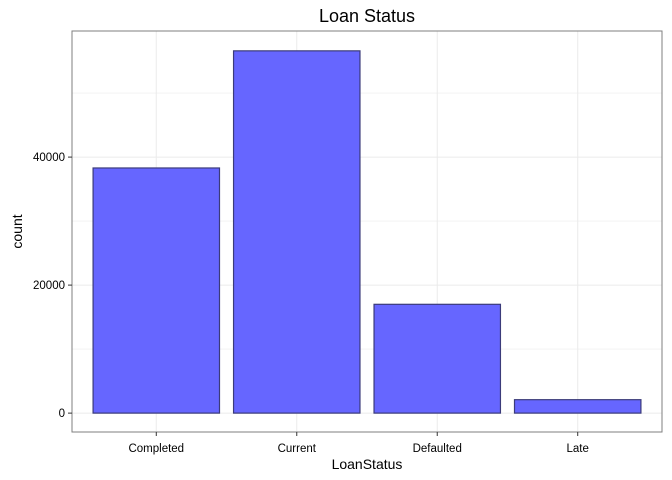  What do you see at coordinates (437, 449) in the screenshot?
I see `x-tick-label: Defaulted` at bounding box center [437, 449].